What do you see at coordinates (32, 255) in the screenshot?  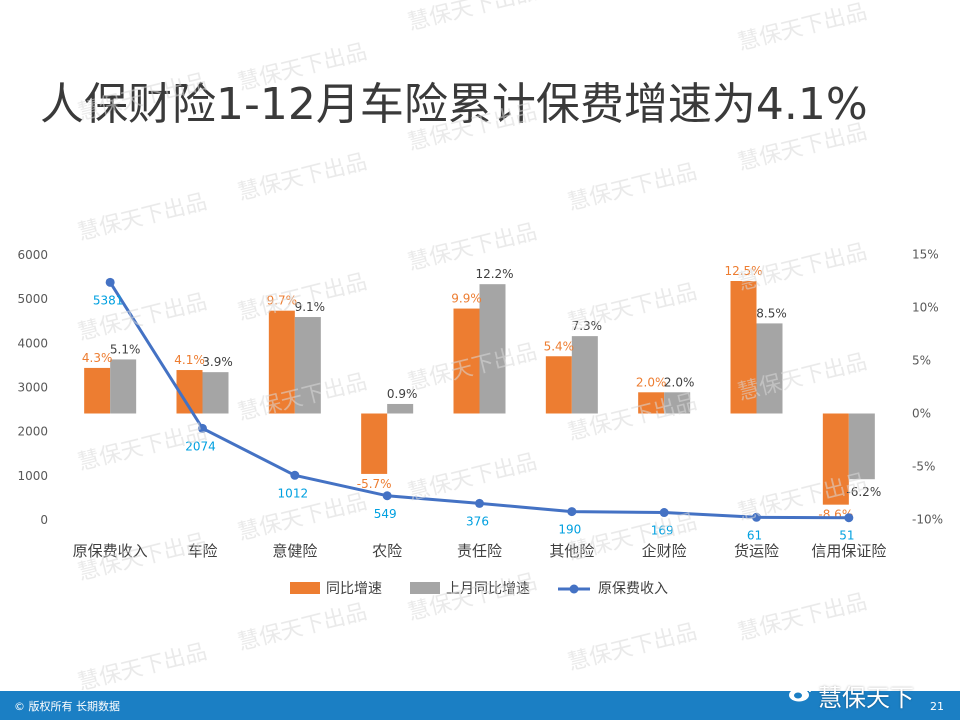 I see `left-axis-tick-label: 6000` at bounding box center [32, 255].